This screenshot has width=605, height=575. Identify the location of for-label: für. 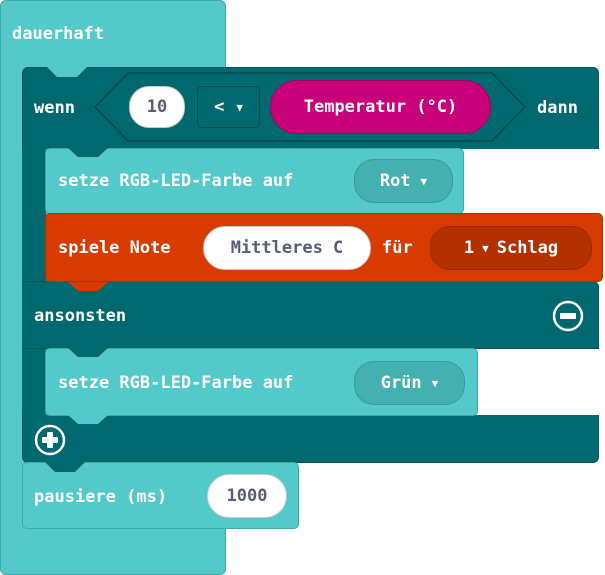
(397, 248).